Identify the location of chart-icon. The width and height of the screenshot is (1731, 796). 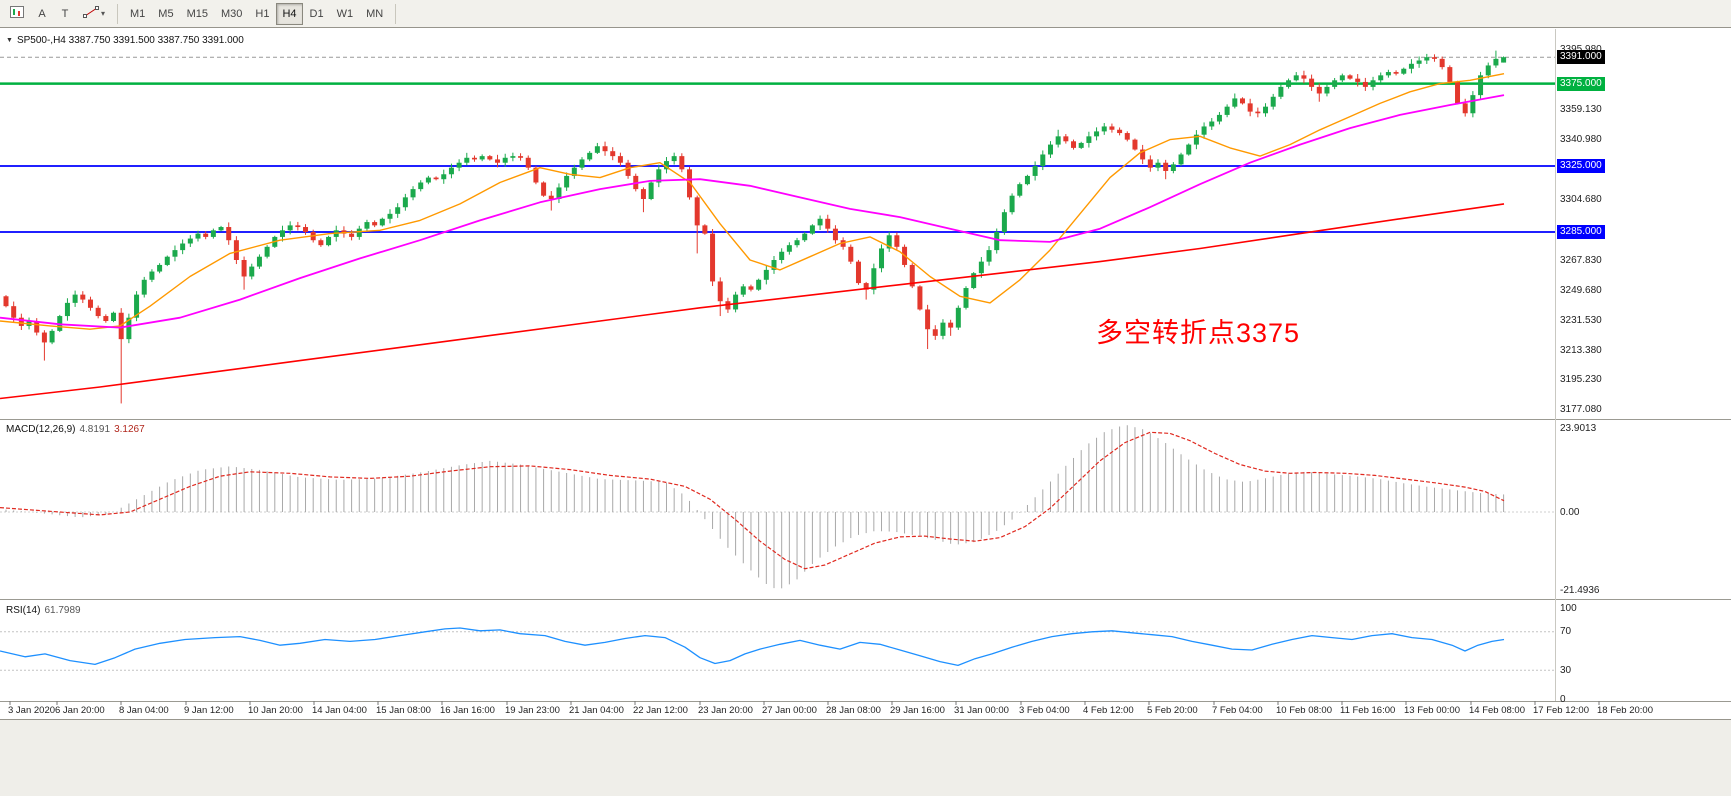
(17, 13).